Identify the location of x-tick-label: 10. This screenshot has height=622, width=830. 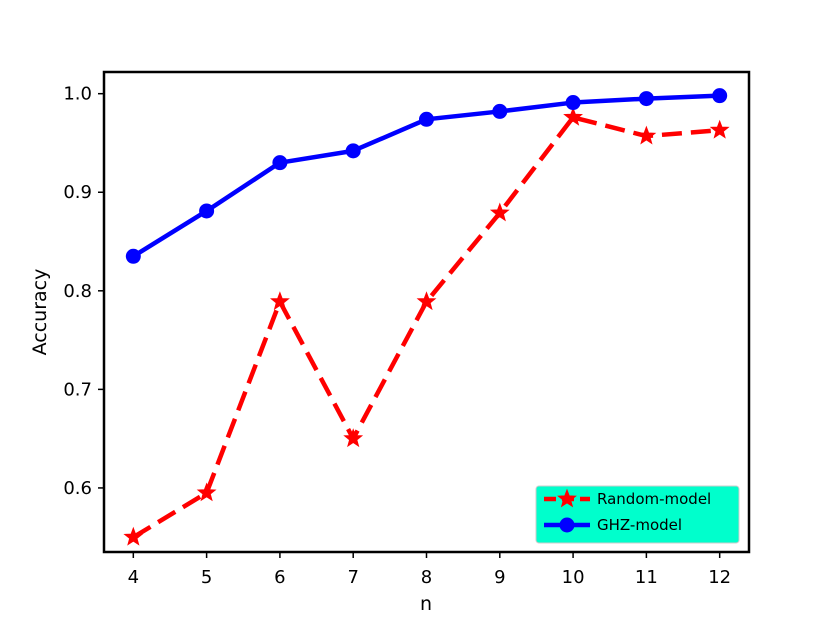
(573, 577).